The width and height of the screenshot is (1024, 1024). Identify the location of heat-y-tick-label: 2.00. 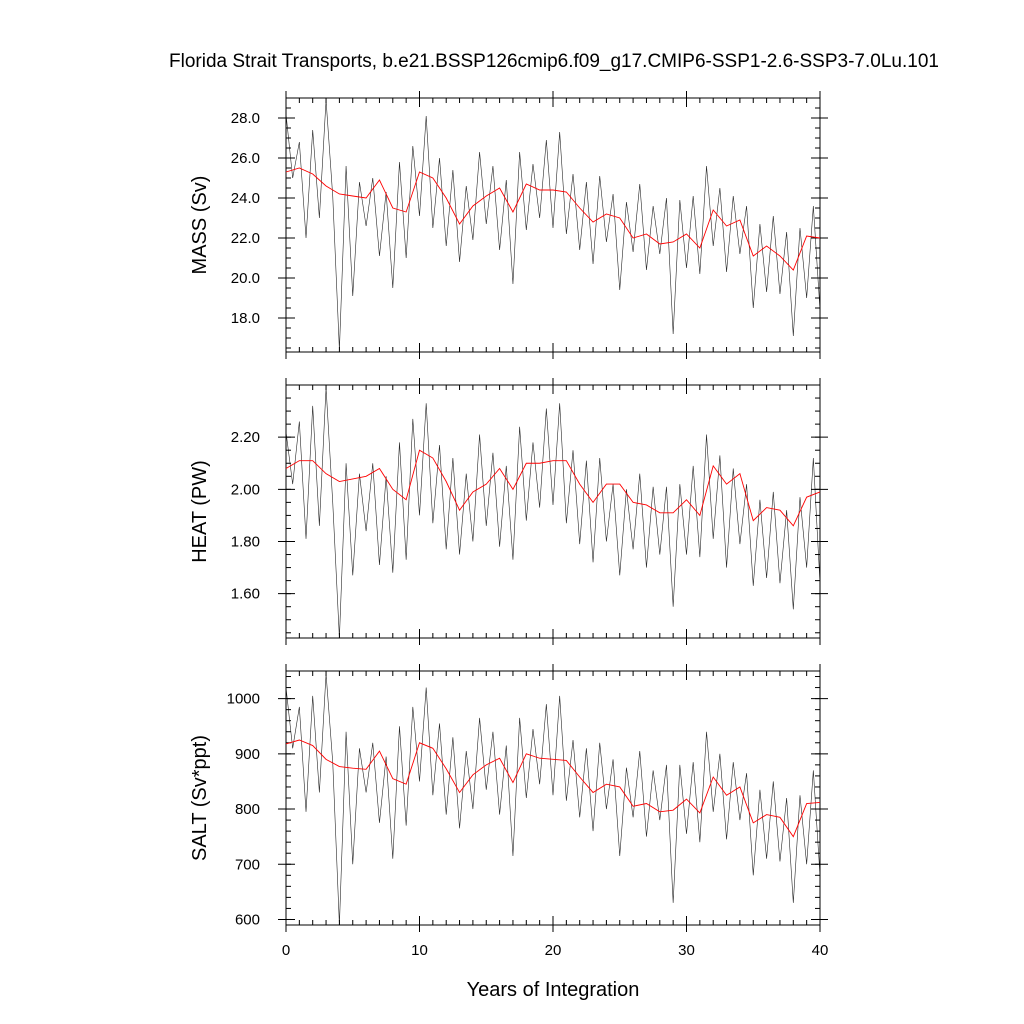
(245, 489).